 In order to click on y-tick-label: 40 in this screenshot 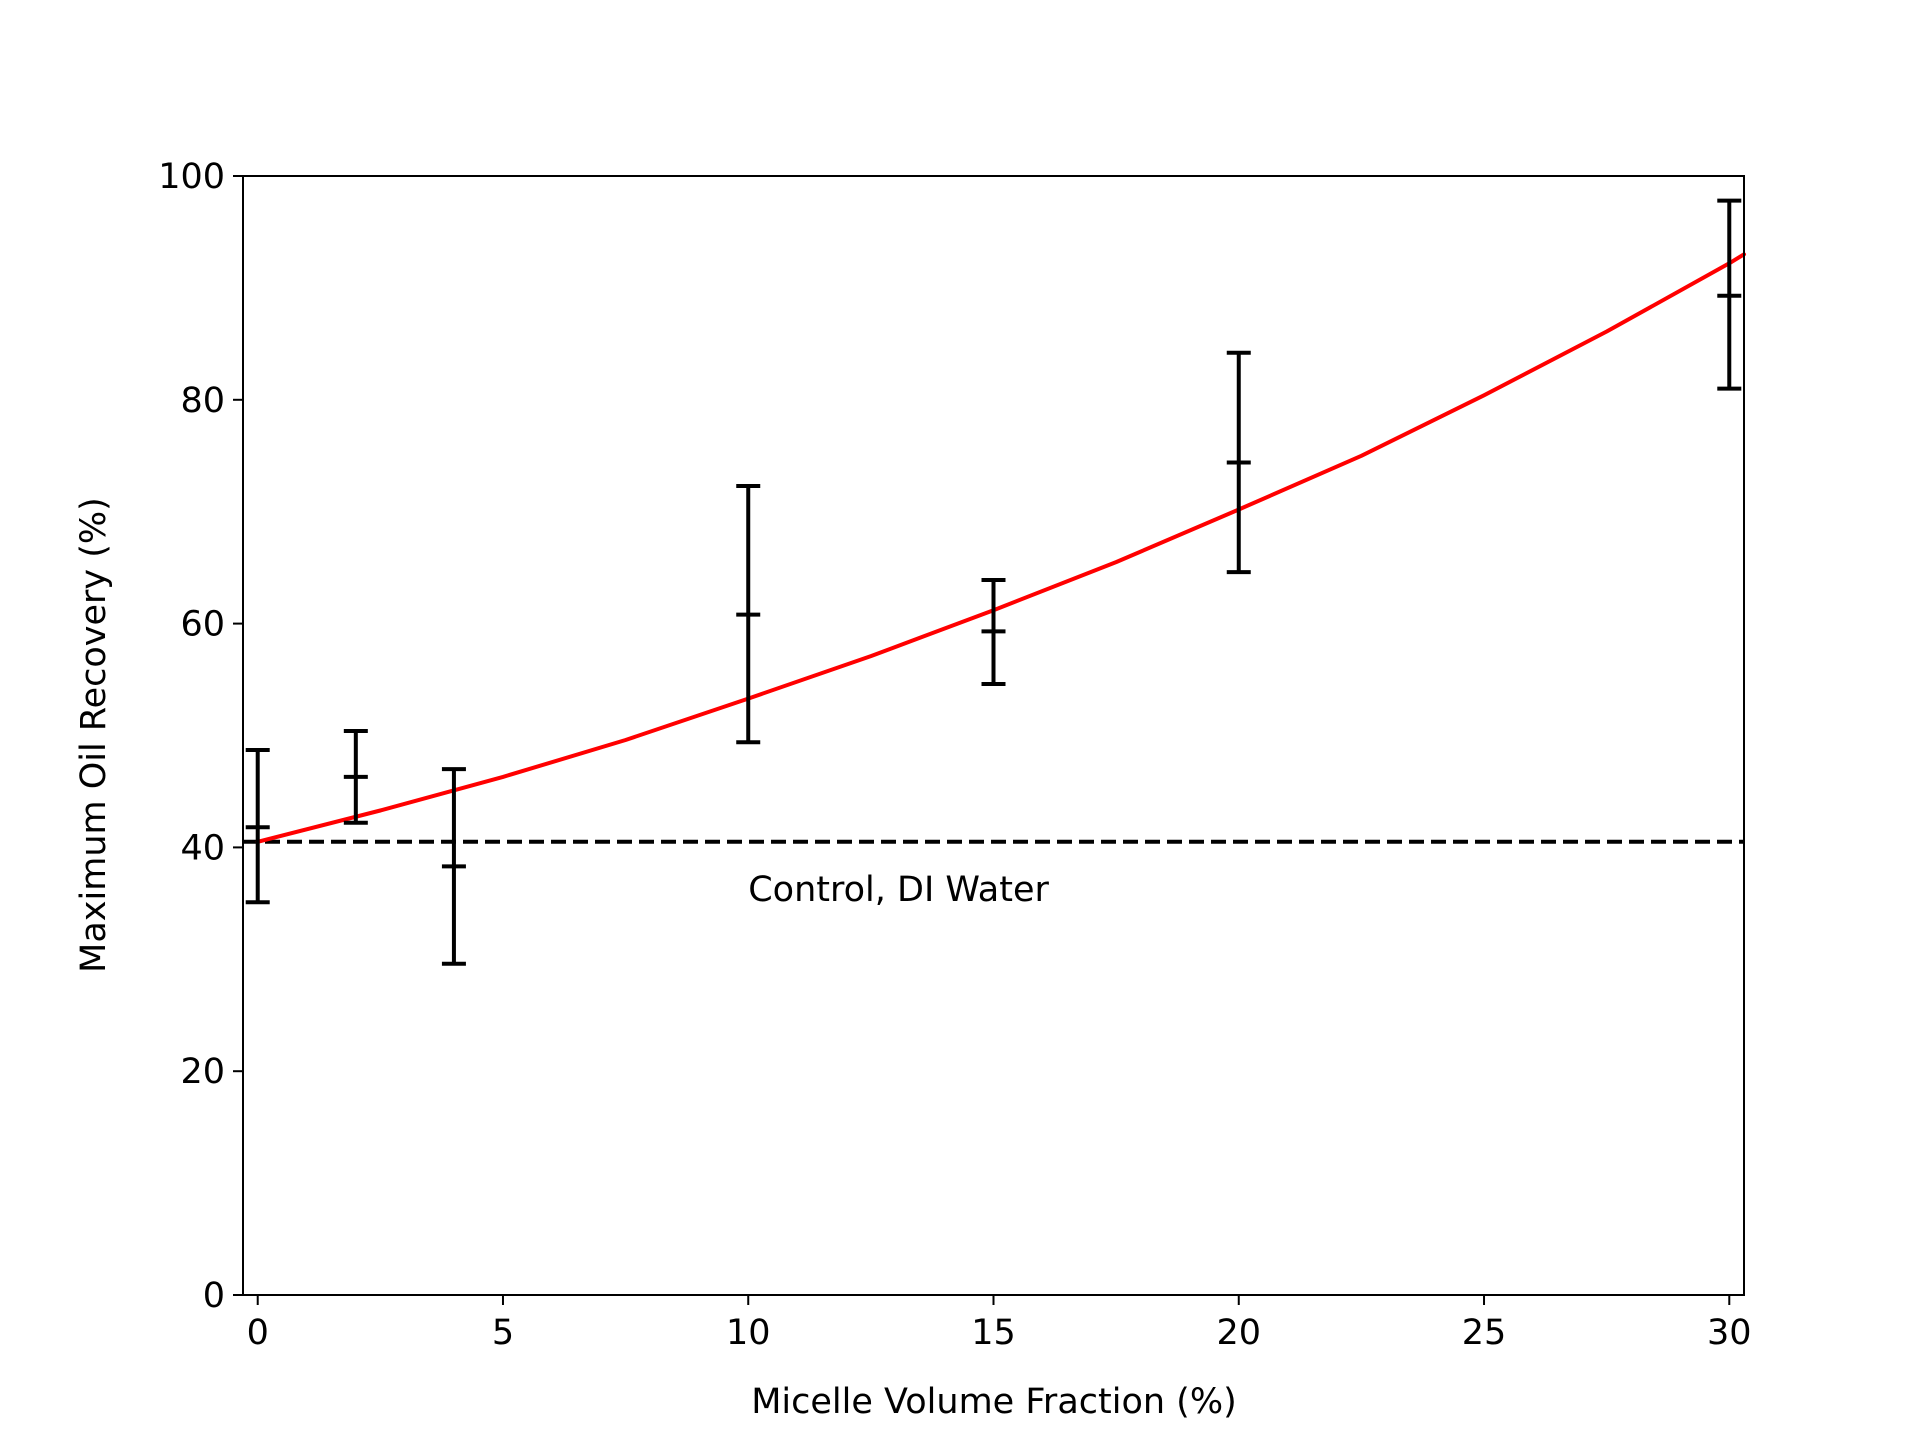, I will do `click(202, 848)`.